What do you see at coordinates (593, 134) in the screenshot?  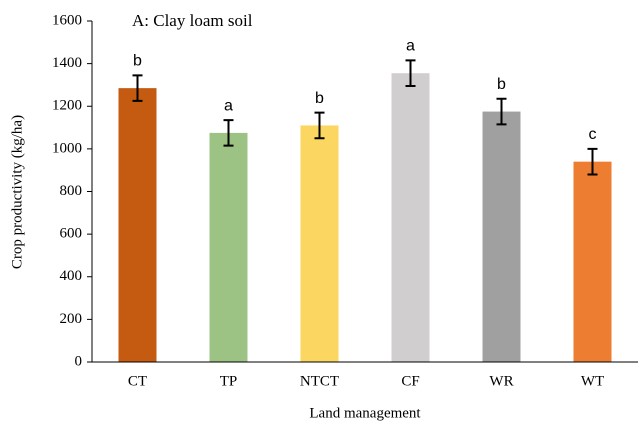 I see `significance-letter: c` at bounding box center [593, 134].